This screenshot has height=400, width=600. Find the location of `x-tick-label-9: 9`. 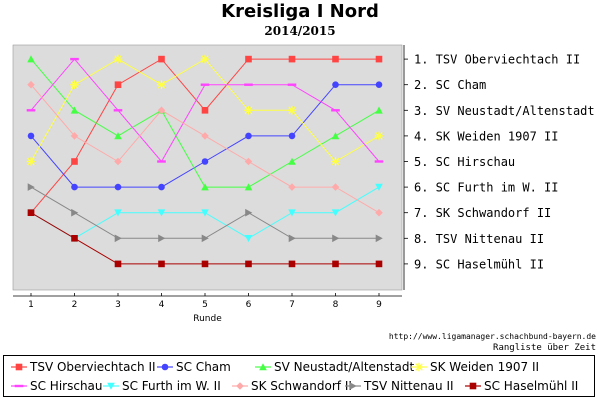

x-tick-label-9: 9 is located at coordinates (379, 305).